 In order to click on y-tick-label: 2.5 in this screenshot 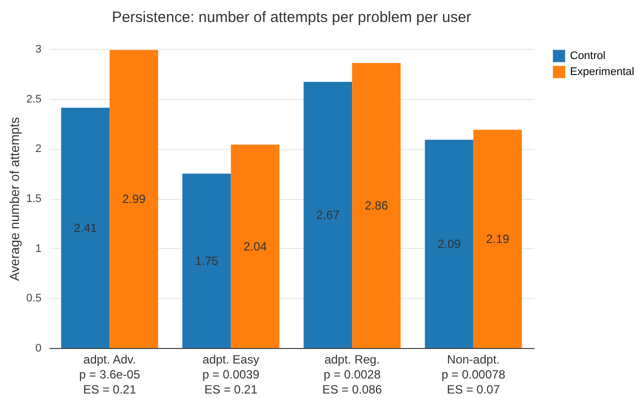, I will do `click(34, 99)`.